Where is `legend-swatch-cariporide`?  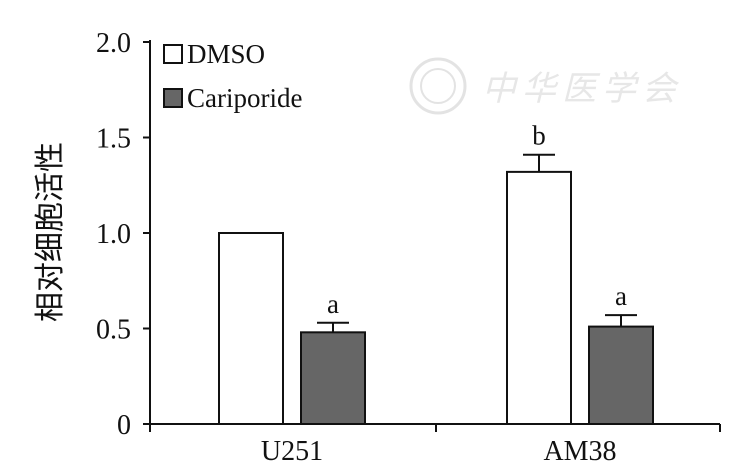 legend-swatch-cariporide is located at coordinates (173, 98).